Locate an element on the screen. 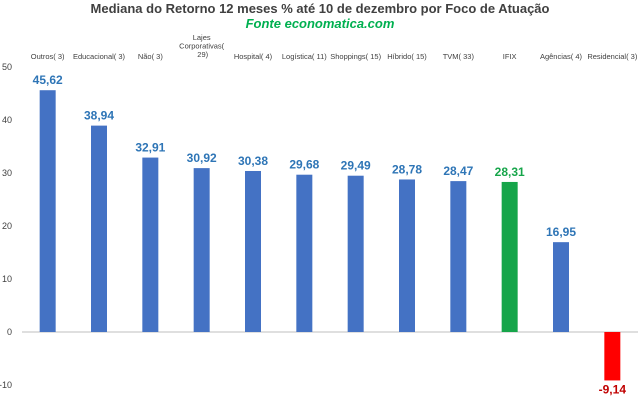 The width and height of the screenshot is (640, 402). data-label: 28,47 is located at coordinates (458, 171).